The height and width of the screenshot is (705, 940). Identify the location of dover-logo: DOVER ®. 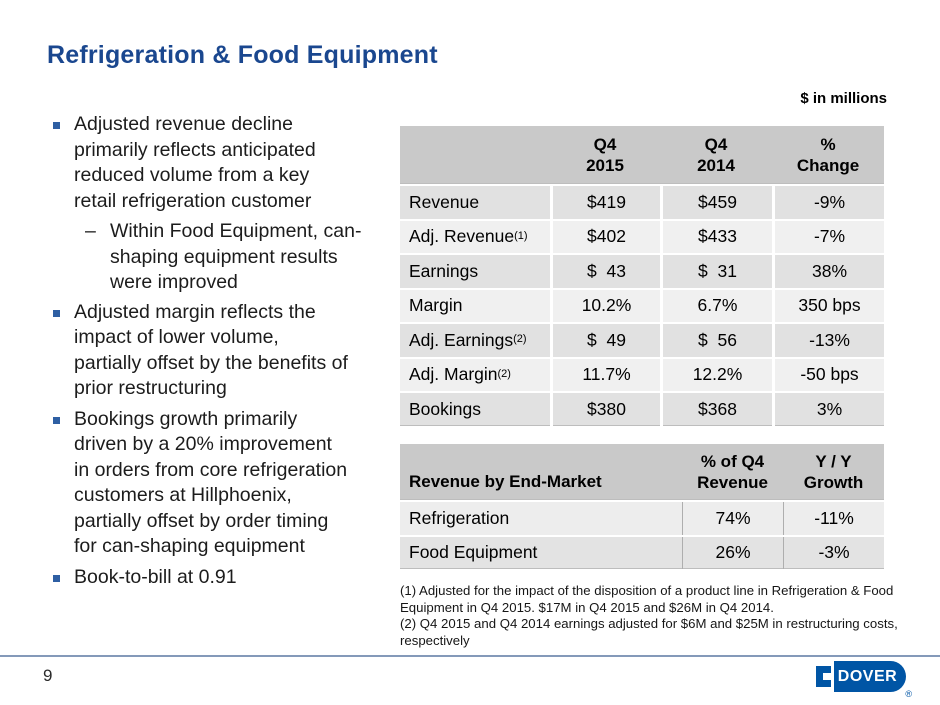
(864, 680).